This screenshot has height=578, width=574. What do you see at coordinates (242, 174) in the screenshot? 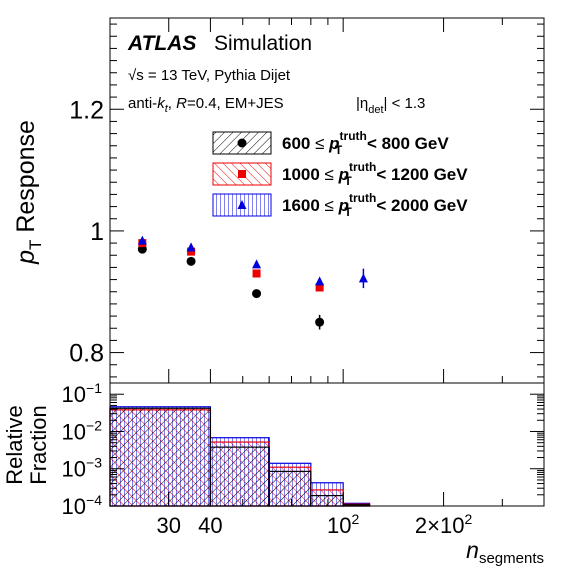
I see `legend-marker-square` at bounding box center [242, 174].